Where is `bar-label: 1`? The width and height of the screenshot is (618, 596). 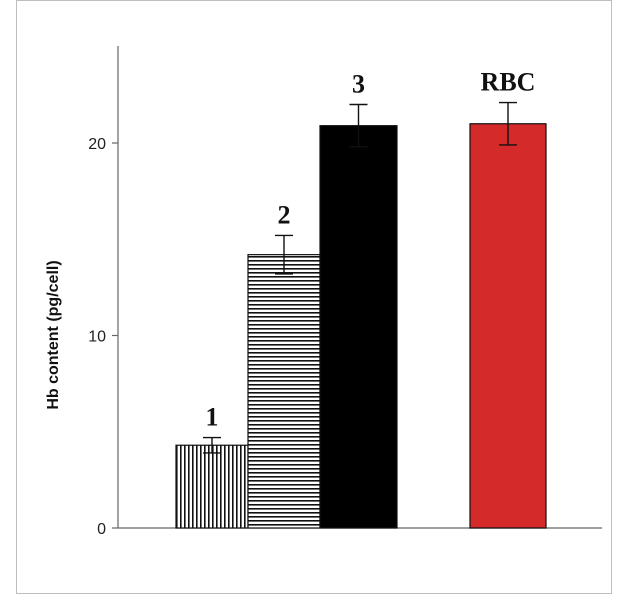
bar-label: 1 is located at coordinates (212, 417).